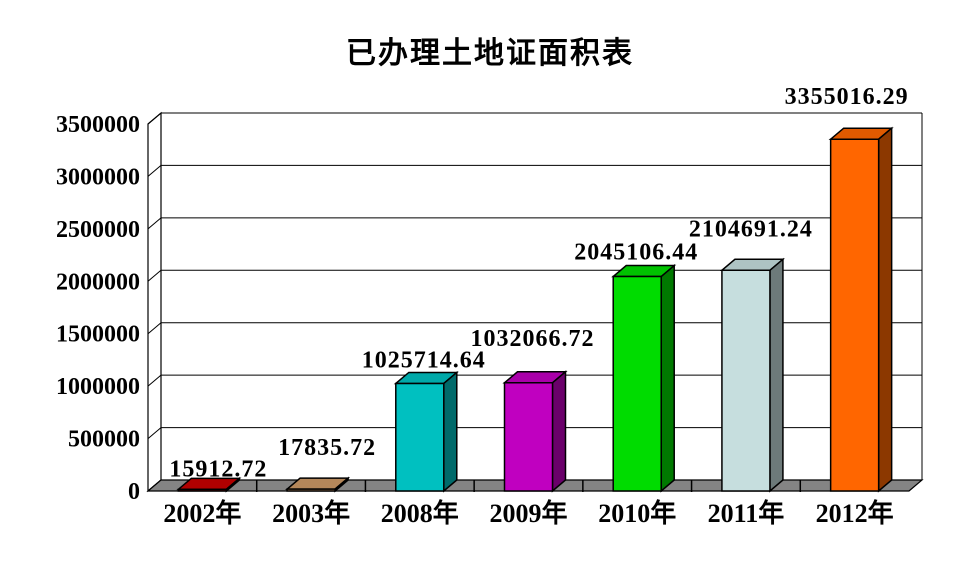  Describe the element at coordinates (134, 492) in the screenshot. I see `y-axis-tick-label: 0` at that location.